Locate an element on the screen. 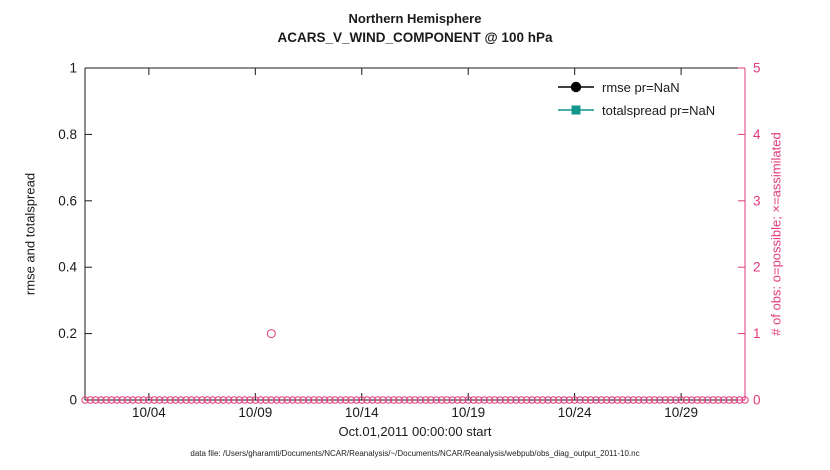 The height and width of the screenshot is (470, 830). x-tick-label: 10/14 is located at coordinates (362, 412).